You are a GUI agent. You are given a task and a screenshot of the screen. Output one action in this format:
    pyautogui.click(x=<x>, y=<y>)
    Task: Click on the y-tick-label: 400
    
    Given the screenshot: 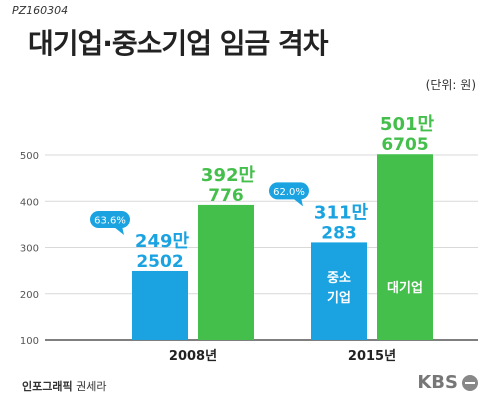 What is the action you would take?
    pyautogui.click(x=29, y=202)
    